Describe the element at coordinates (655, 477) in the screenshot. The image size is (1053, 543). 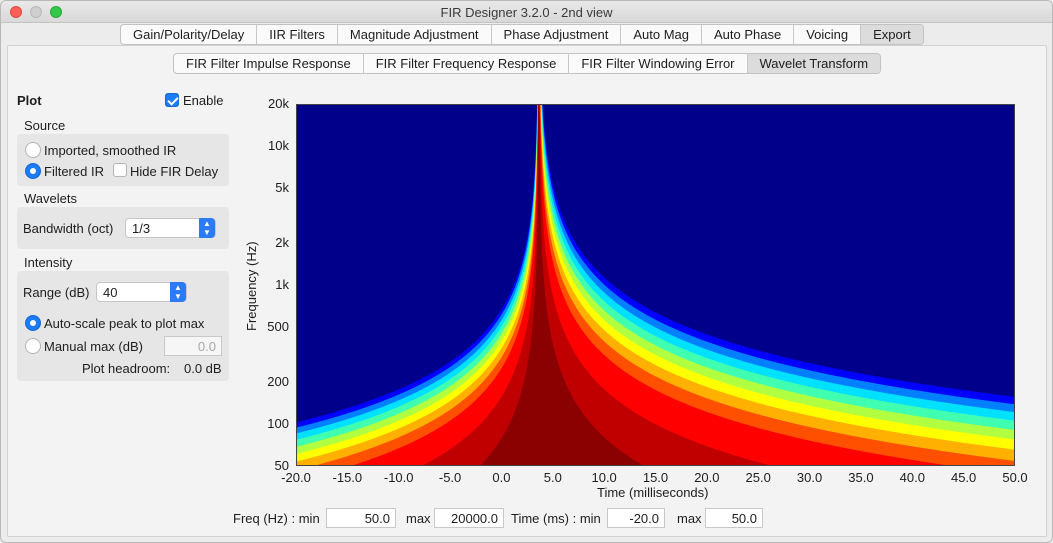
I see `x-tick-label: 15.0` at that location.